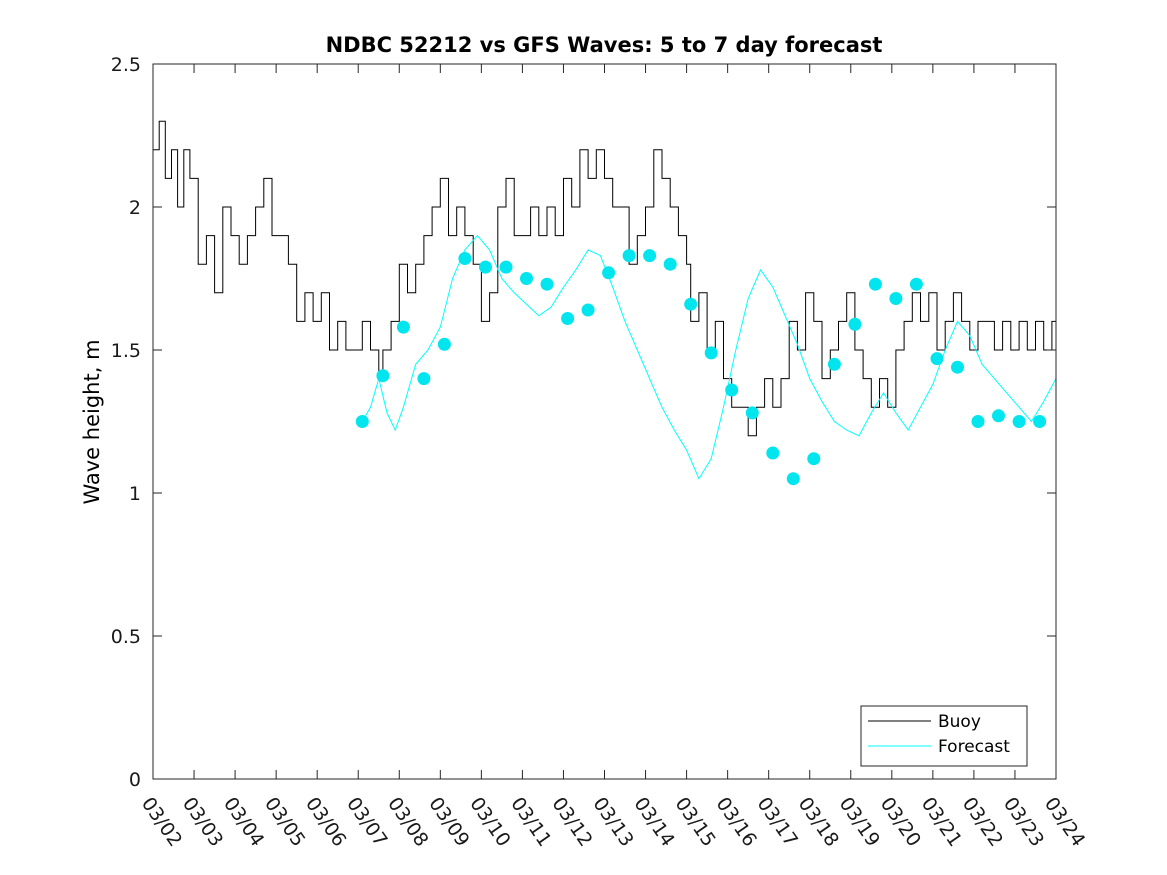 The height and width of the screenshot is (875, 1167). Describe the element at coordinates (135, 780) in the screenshot. I see `y-tick-label: 0` at that location.